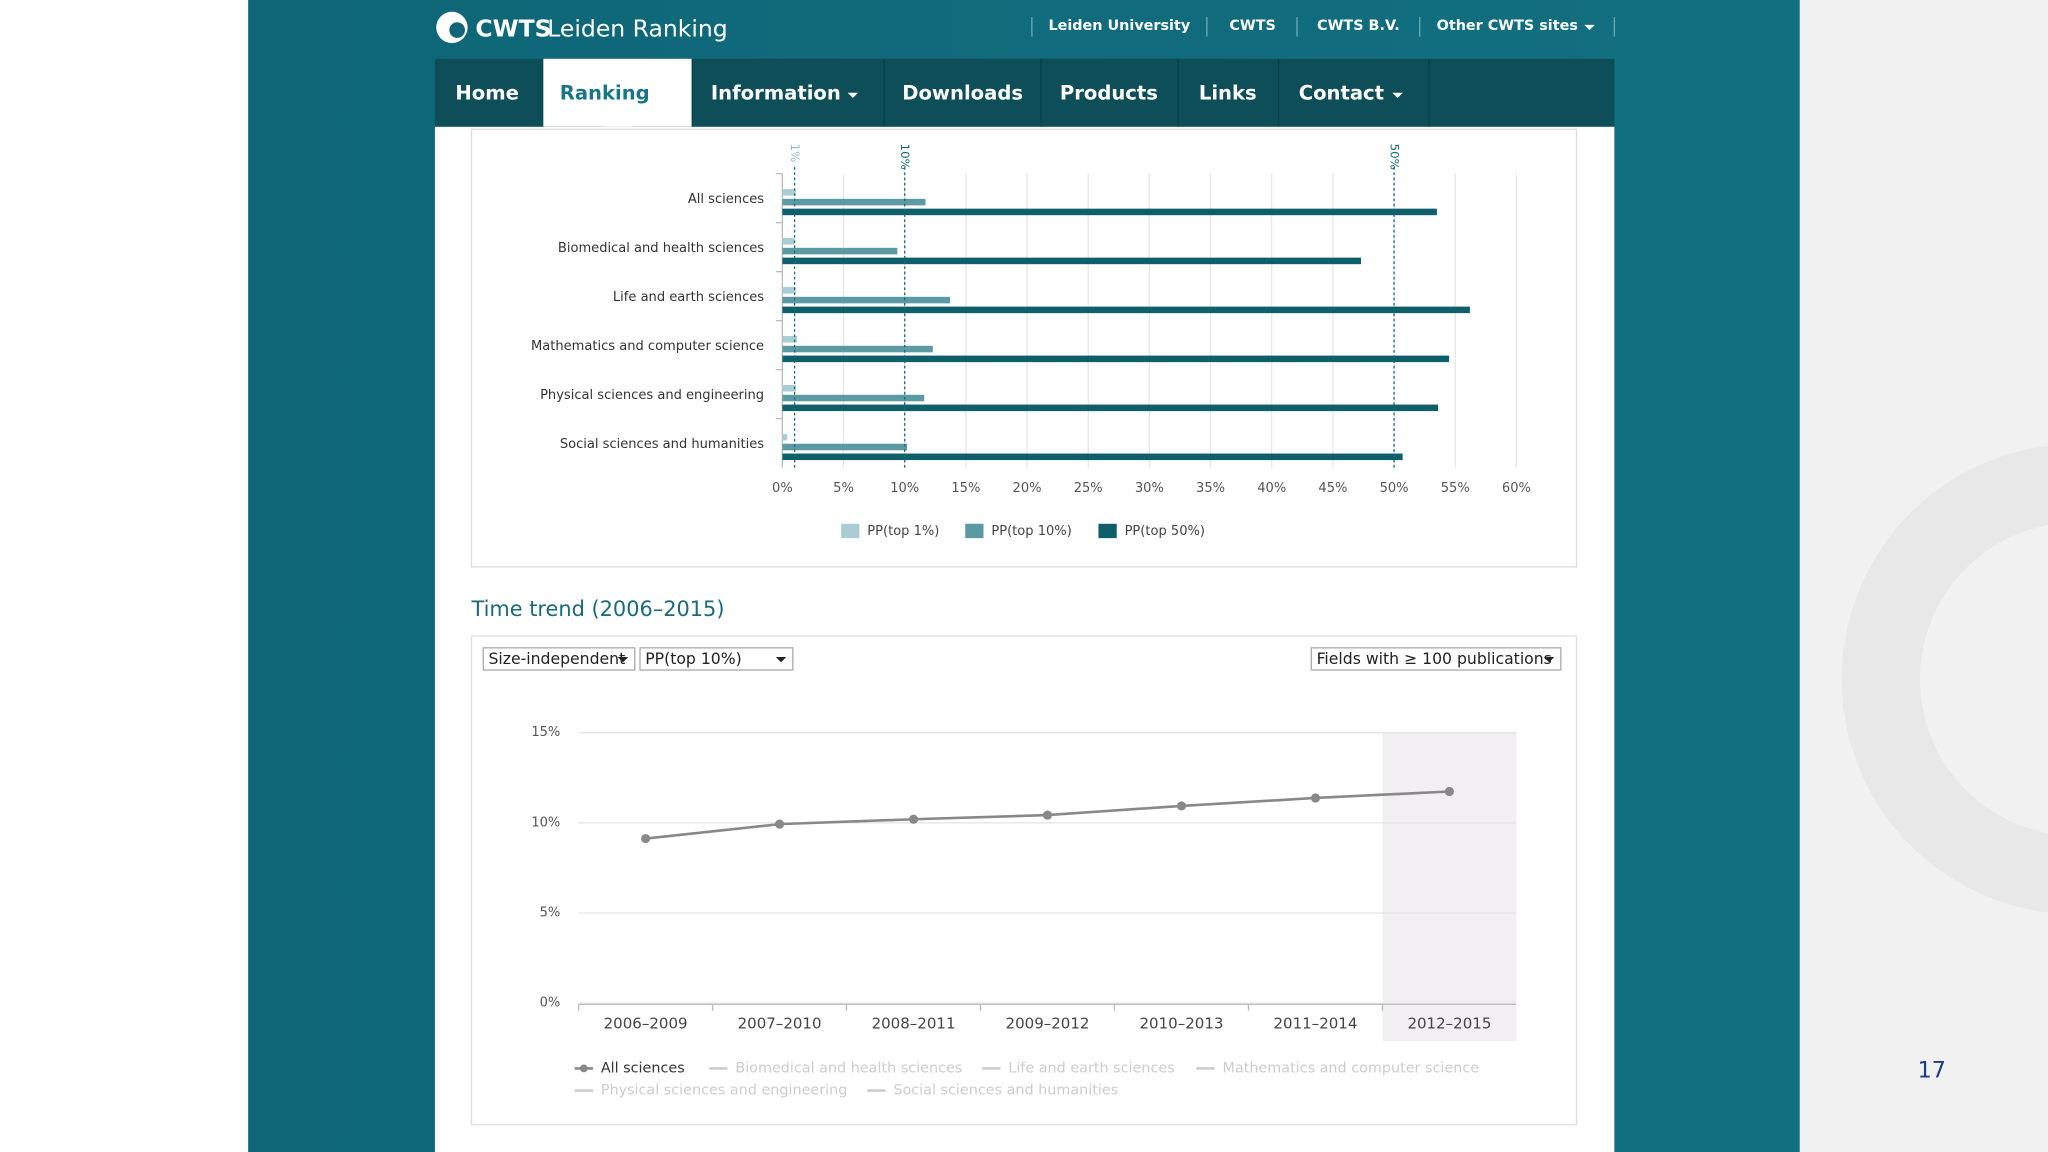  What do you see at coordinates (1358, 26) in the screenshot?
I see `top-link: CWTS B.V.` at bounding box center [1358, 26].